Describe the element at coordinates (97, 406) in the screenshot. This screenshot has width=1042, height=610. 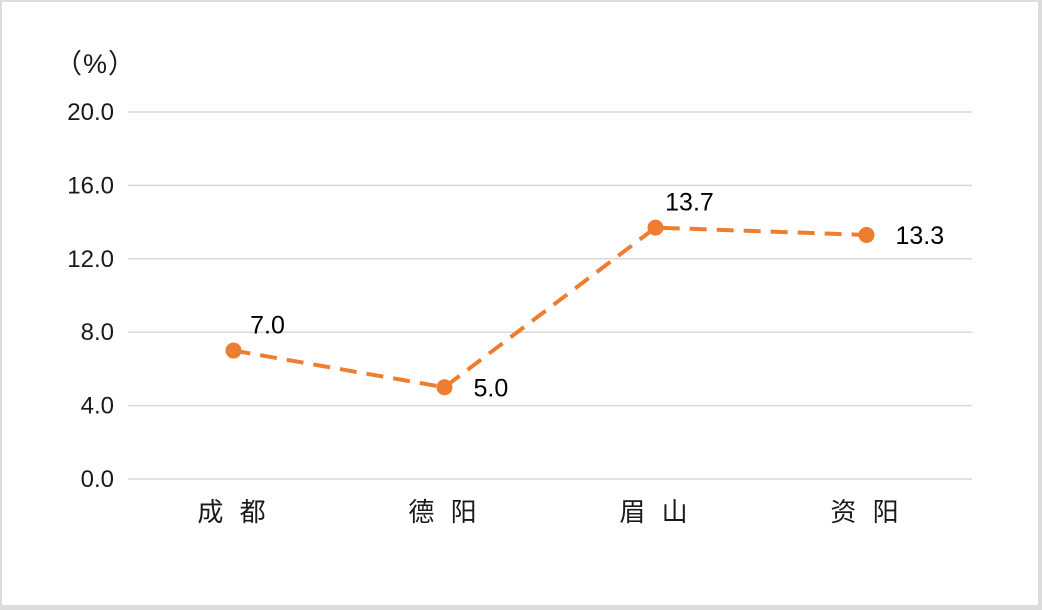
I see `y-axis-tick-label: 4.0` at that location.